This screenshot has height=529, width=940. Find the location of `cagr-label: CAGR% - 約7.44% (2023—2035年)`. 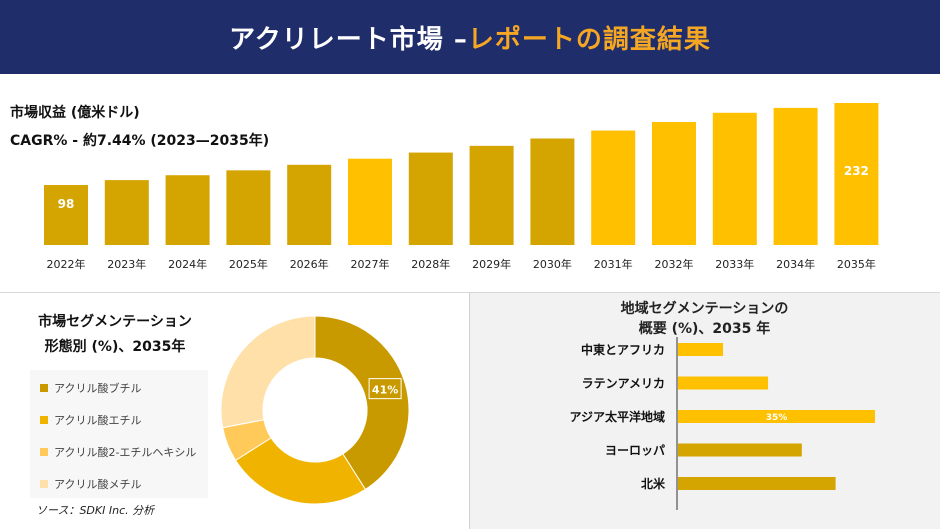

cagr-label: CAGR% - 約7.44% (2023—2035年) is located at coordinates (140, 141).